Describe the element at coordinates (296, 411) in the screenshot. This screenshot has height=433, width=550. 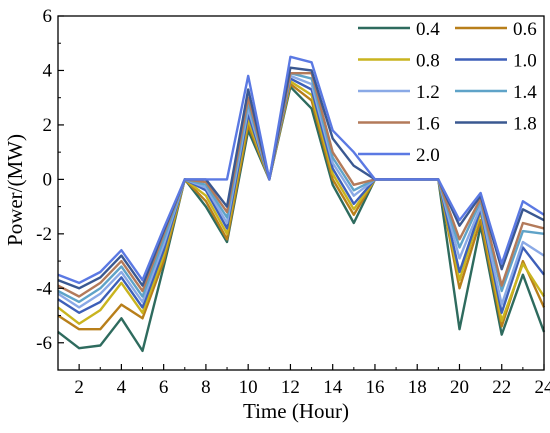
I see `x-axis-title: Time (Hour)` at that location.